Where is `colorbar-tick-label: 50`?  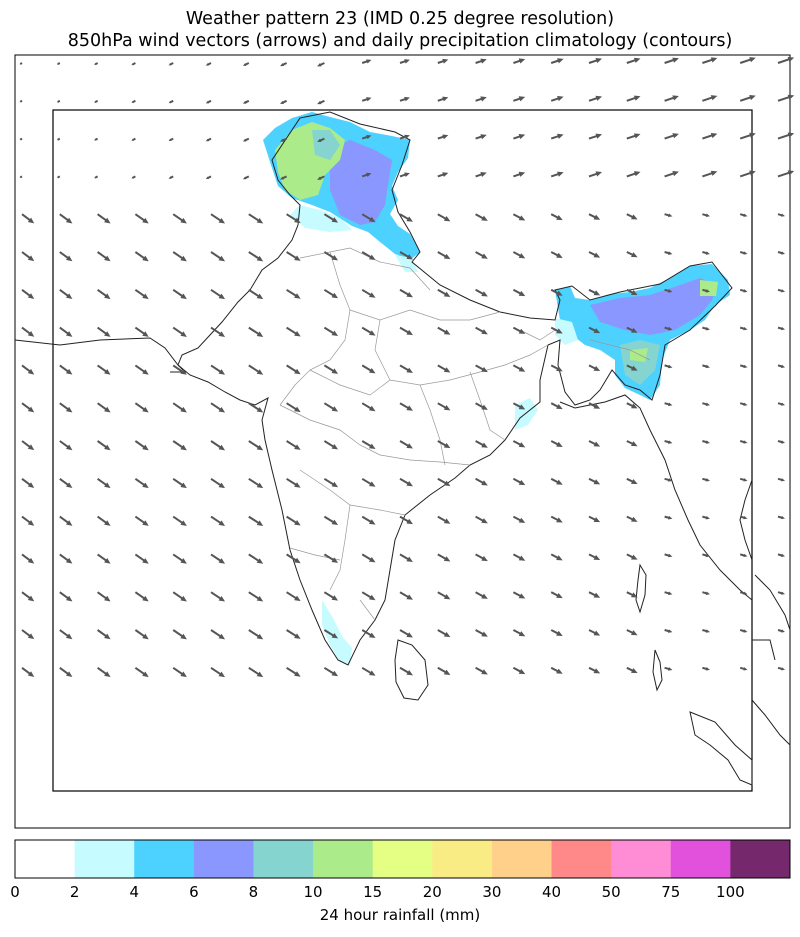 colorbar-tick-label: 50 is located at coordinates (611, 892).